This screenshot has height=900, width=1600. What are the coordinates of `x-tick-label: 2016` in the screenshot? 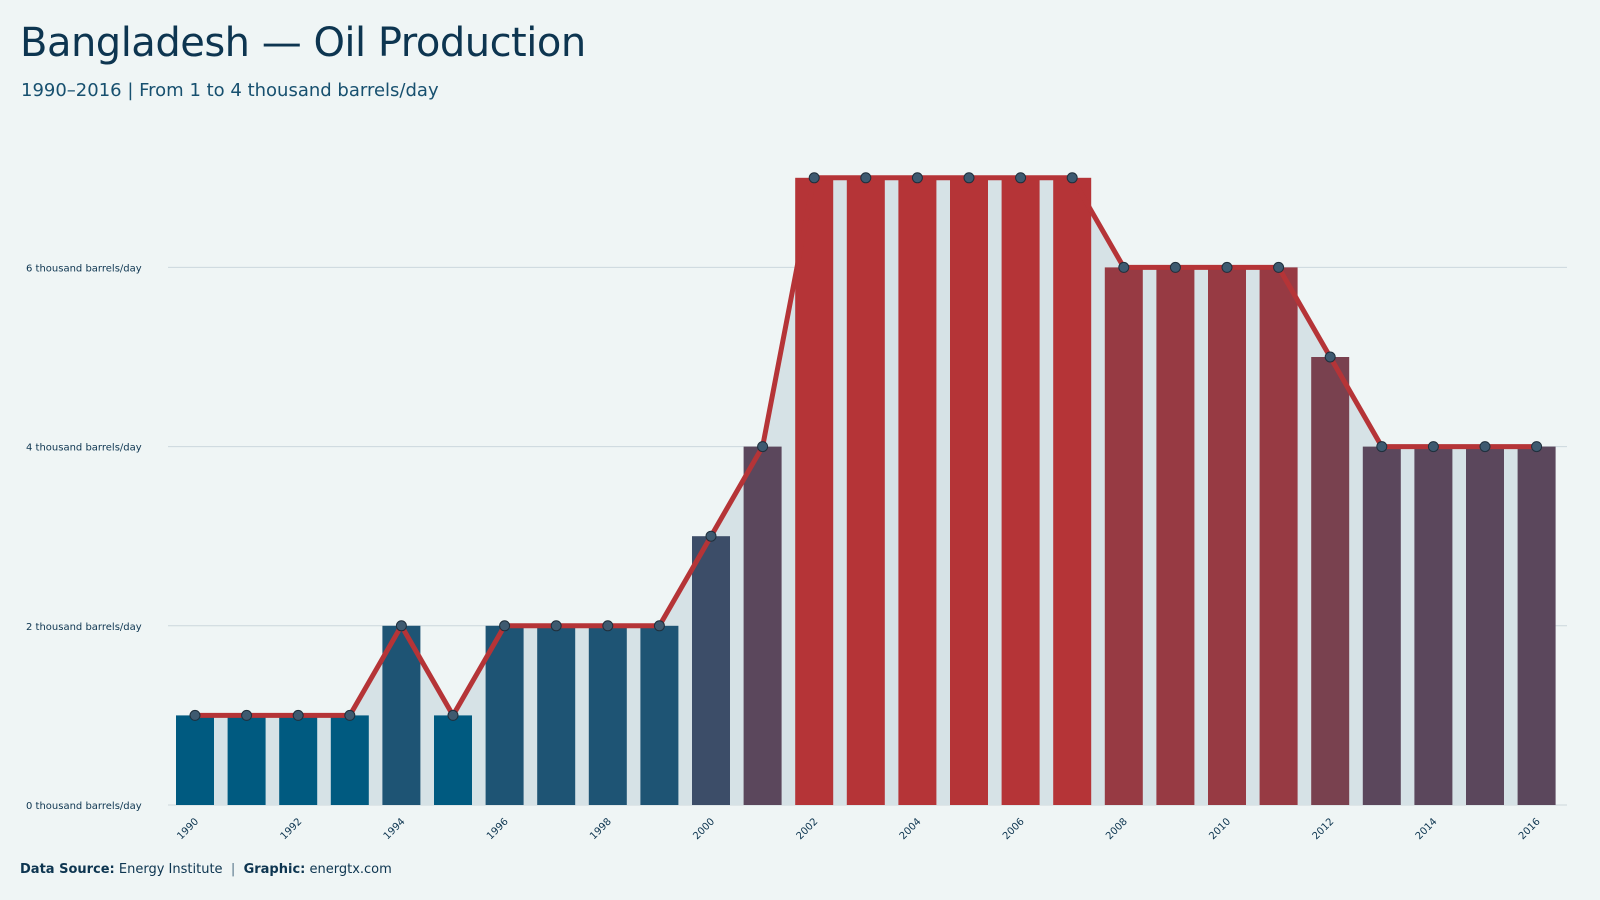 It's located at (1530, 829).